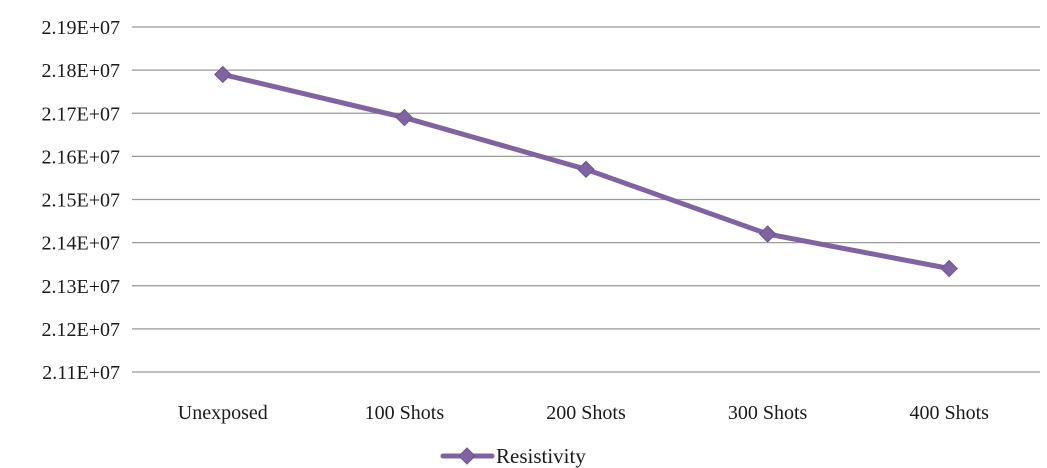 The image size is (1047, 468). I want to click on y-tick-label: 2.12E+07, so click(81, 330).